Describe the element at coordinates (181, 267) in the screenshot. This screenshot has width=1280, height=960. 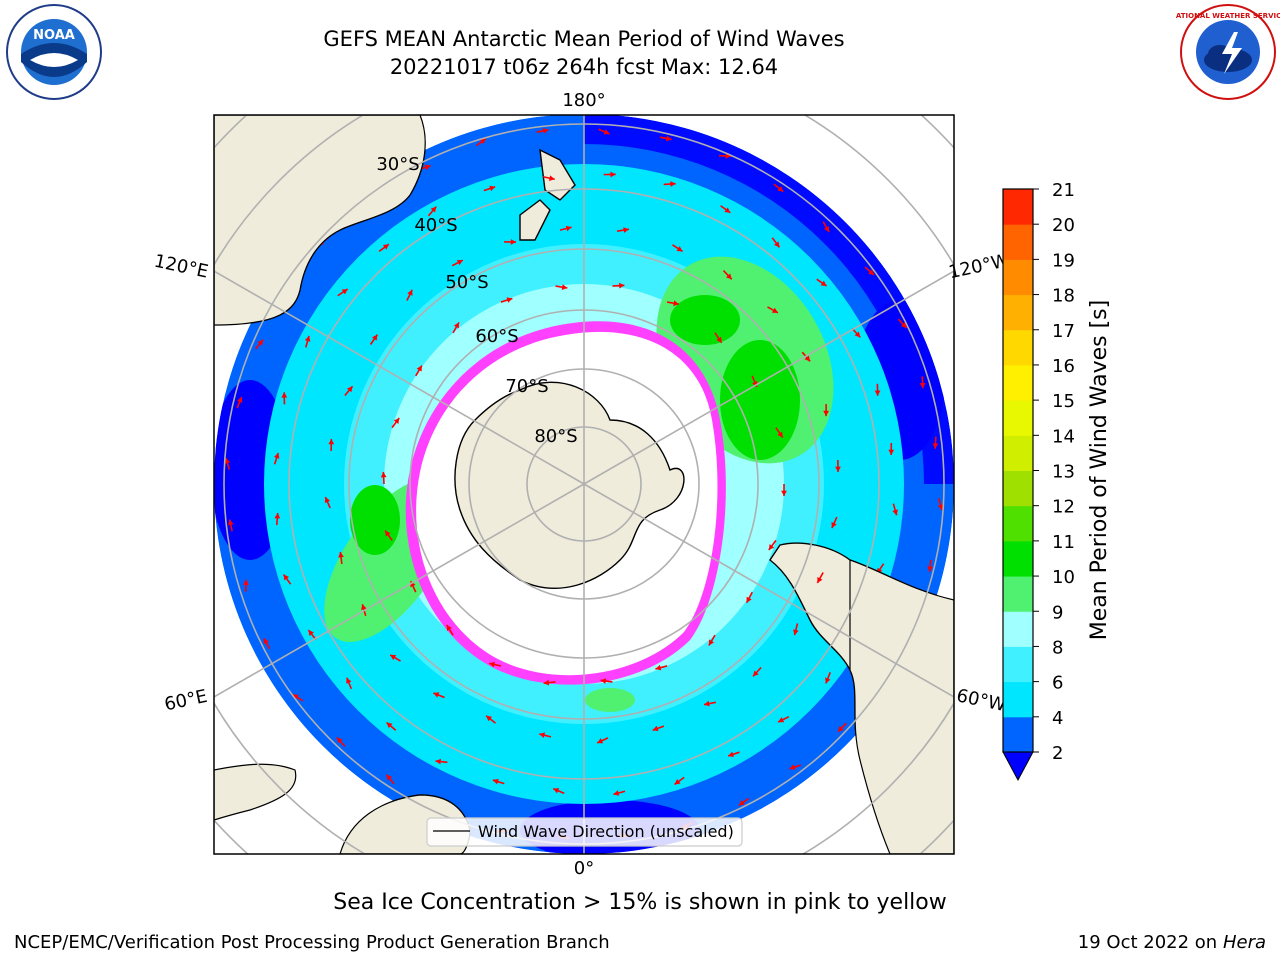
I see `lon-label-120e: 120°E` at that location.